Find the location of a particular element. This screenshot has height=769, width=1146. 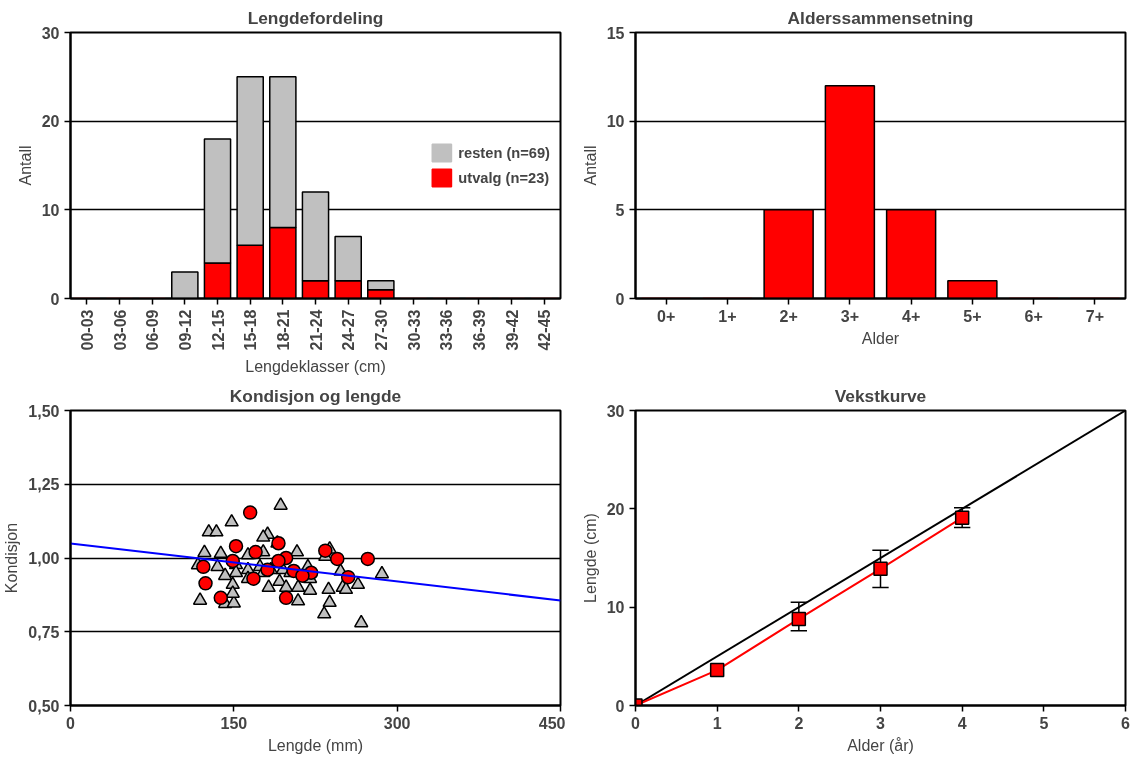

chart-title: Alderssammensetning is located at coordinates (880, 17).